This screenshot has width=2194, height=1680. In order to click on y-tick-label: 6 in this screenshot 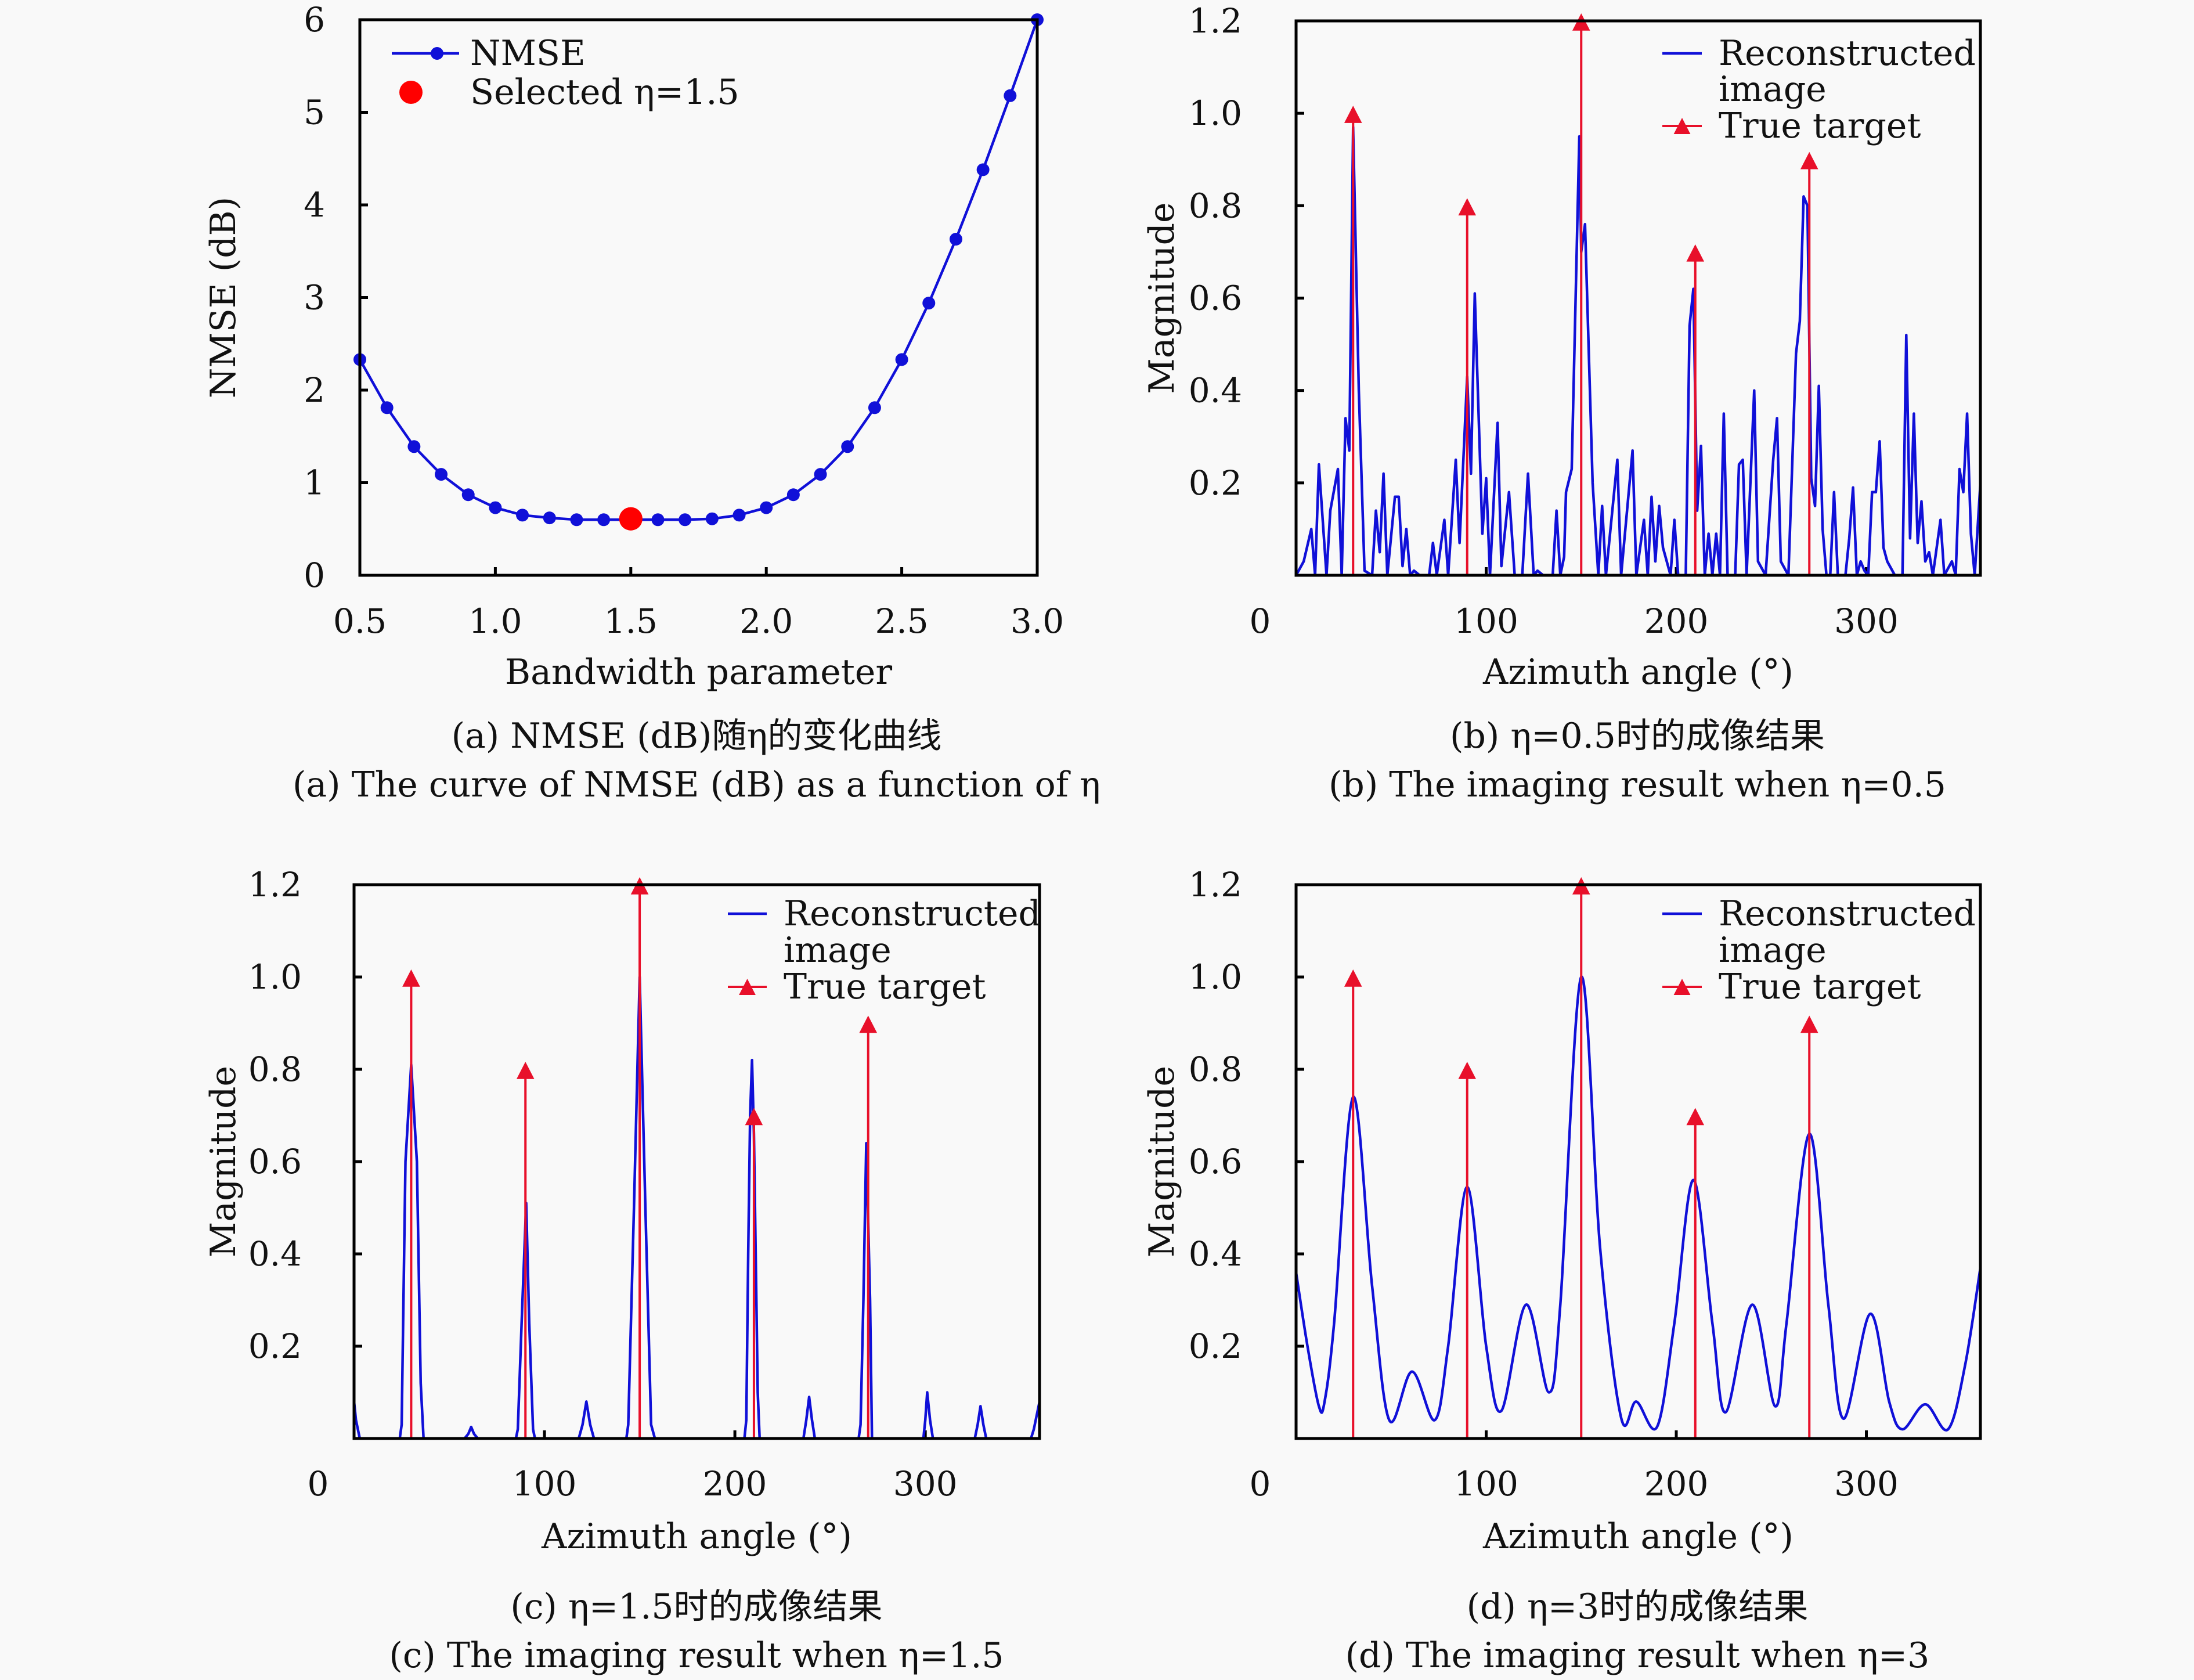, I will do `click(314, 19)`.